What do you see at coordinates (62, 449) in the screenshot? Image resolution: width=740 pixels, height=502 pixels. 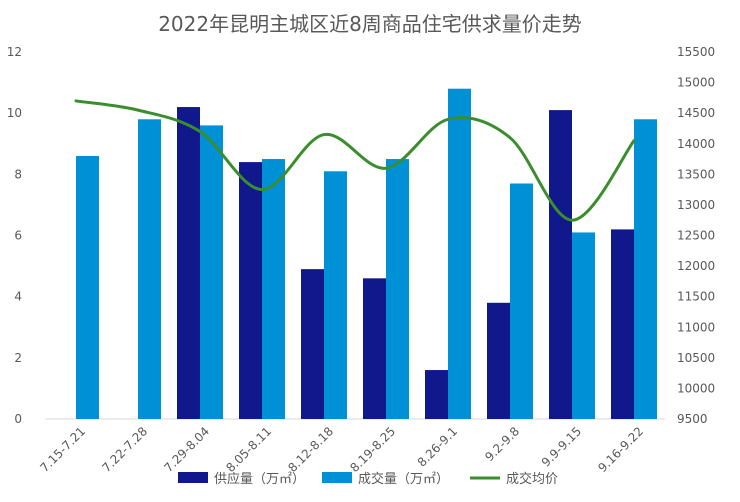 I see `x-axis-tick-label: 7.15-7.21` at bounding box center [62, 449].